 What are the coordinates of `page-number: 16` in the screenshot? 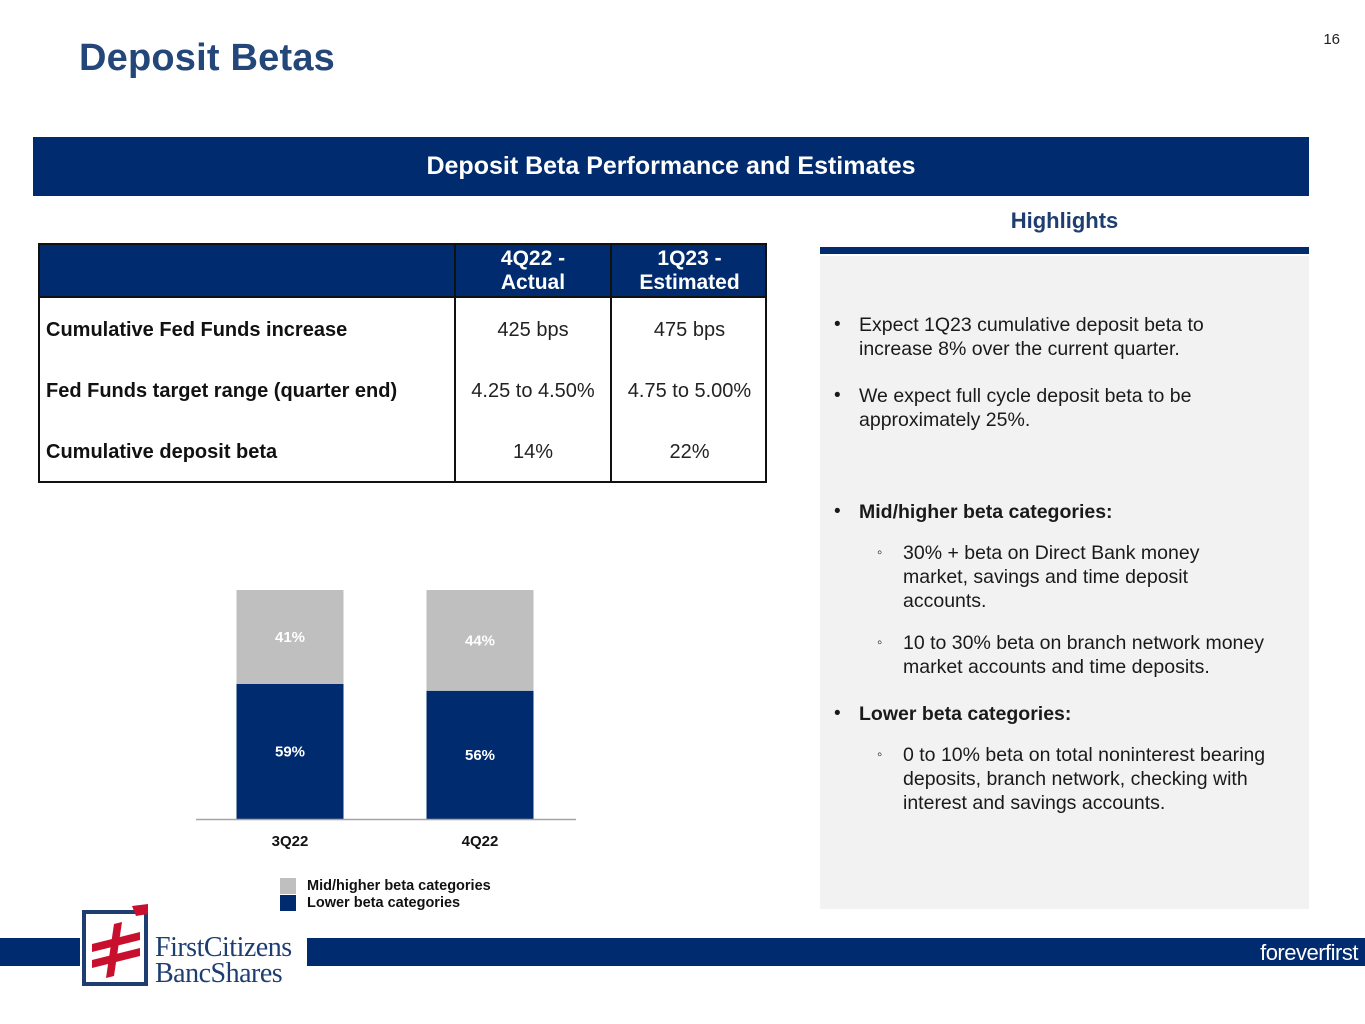 It's located at (1331, 39).